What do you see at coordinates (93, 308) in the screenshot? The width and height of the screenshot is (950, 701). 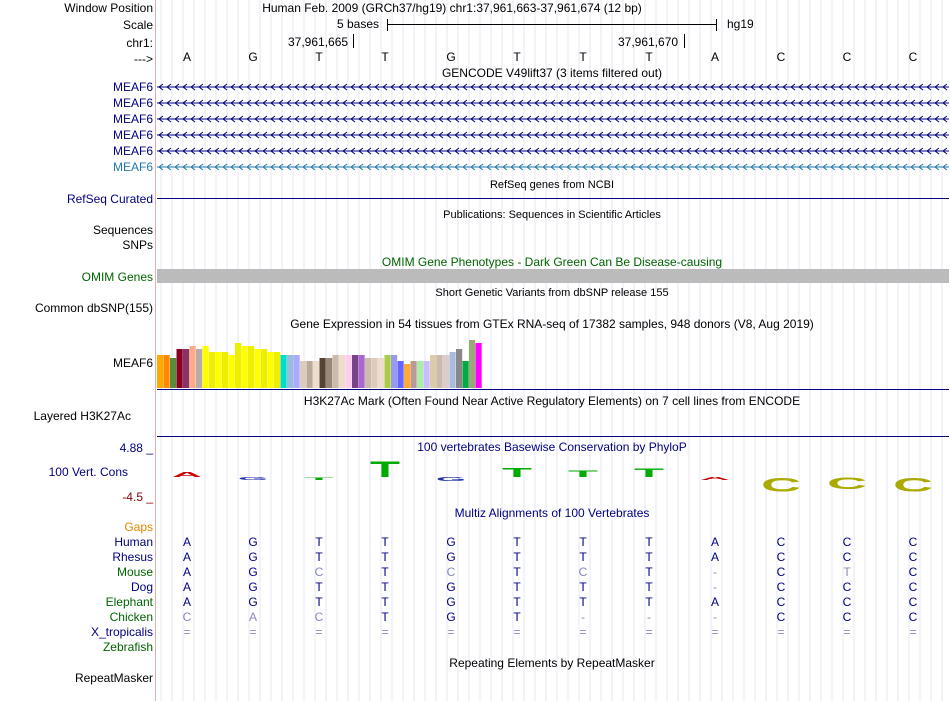 I see `dbsnp-label: Common dbSNP(155)` at bounding box center [93, 308].